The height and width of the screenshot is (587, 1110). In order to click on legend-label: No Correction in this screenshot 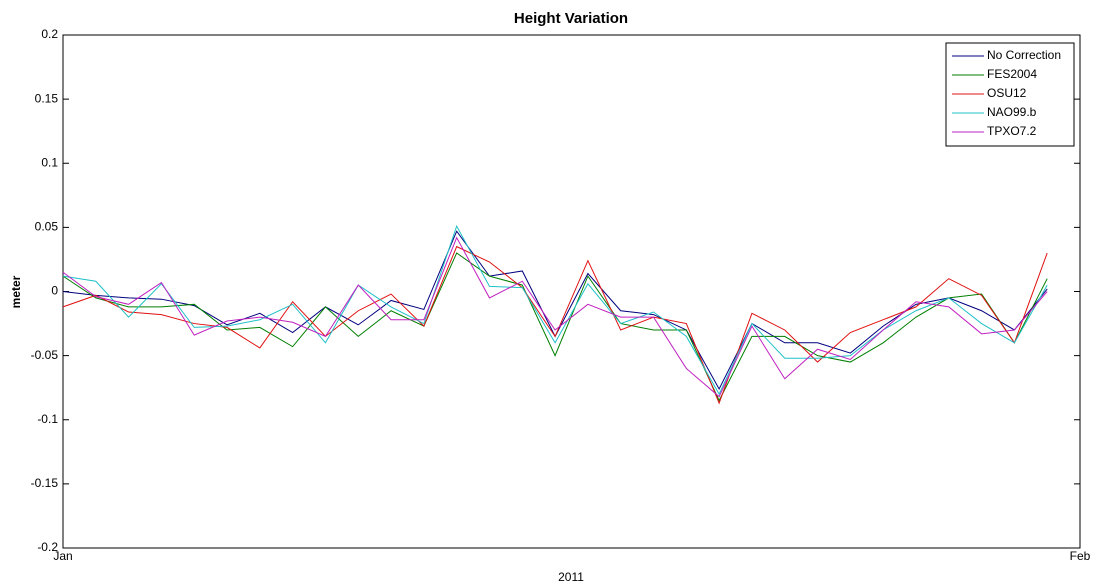, I will do `click(1024, 55)`.